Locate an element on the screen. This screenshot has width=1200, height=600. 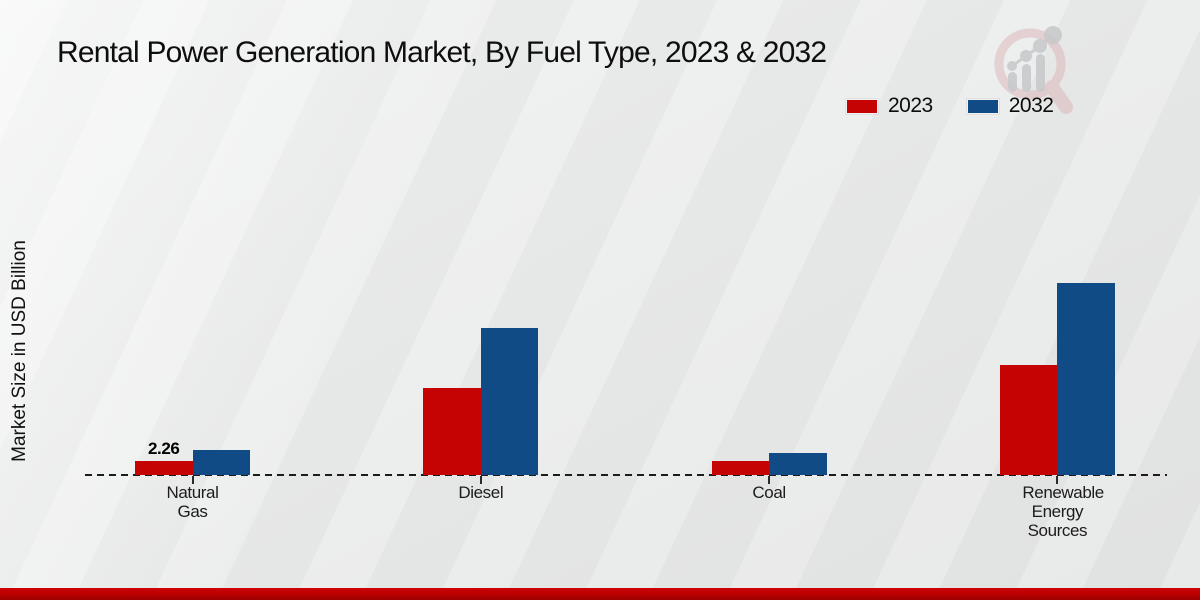
legend: 2023 2032 is located at coordinates (950, 106).